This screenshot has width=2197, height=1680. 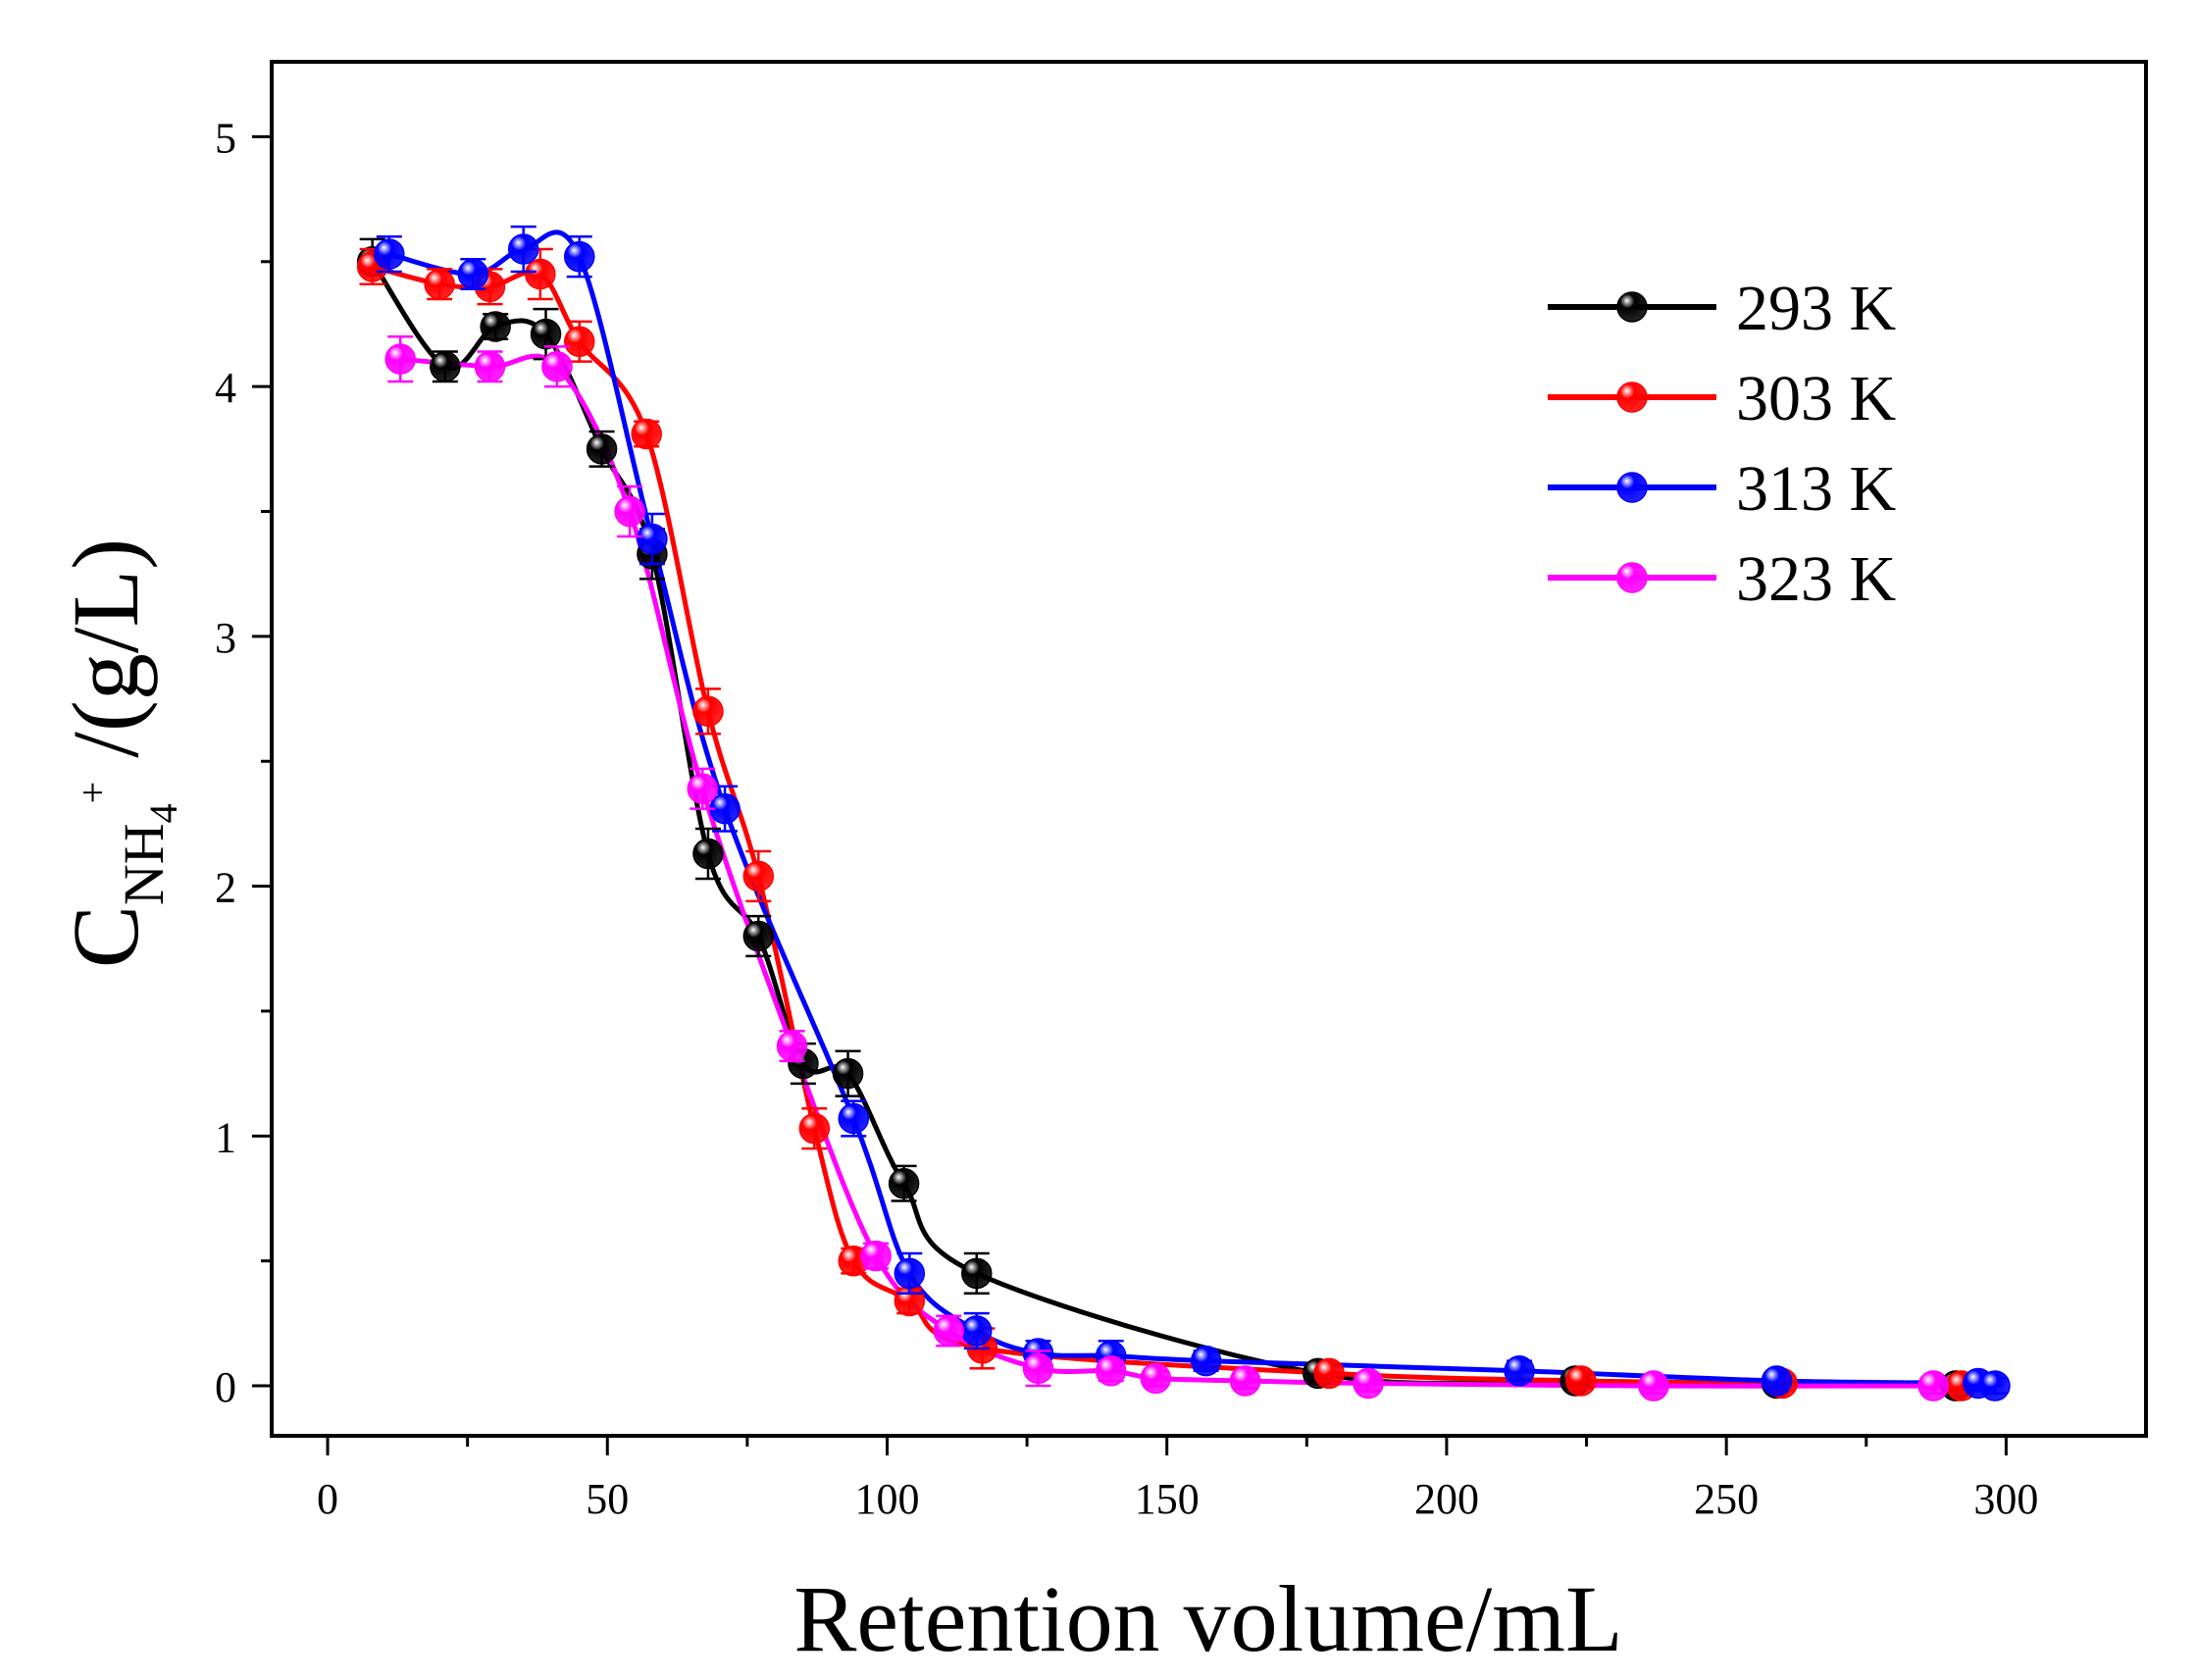 What do you see at coordinates (1816, 398) in the screenshot?
I see `legend-label-303-k: 303 K` at bounding box center [1816, 398].